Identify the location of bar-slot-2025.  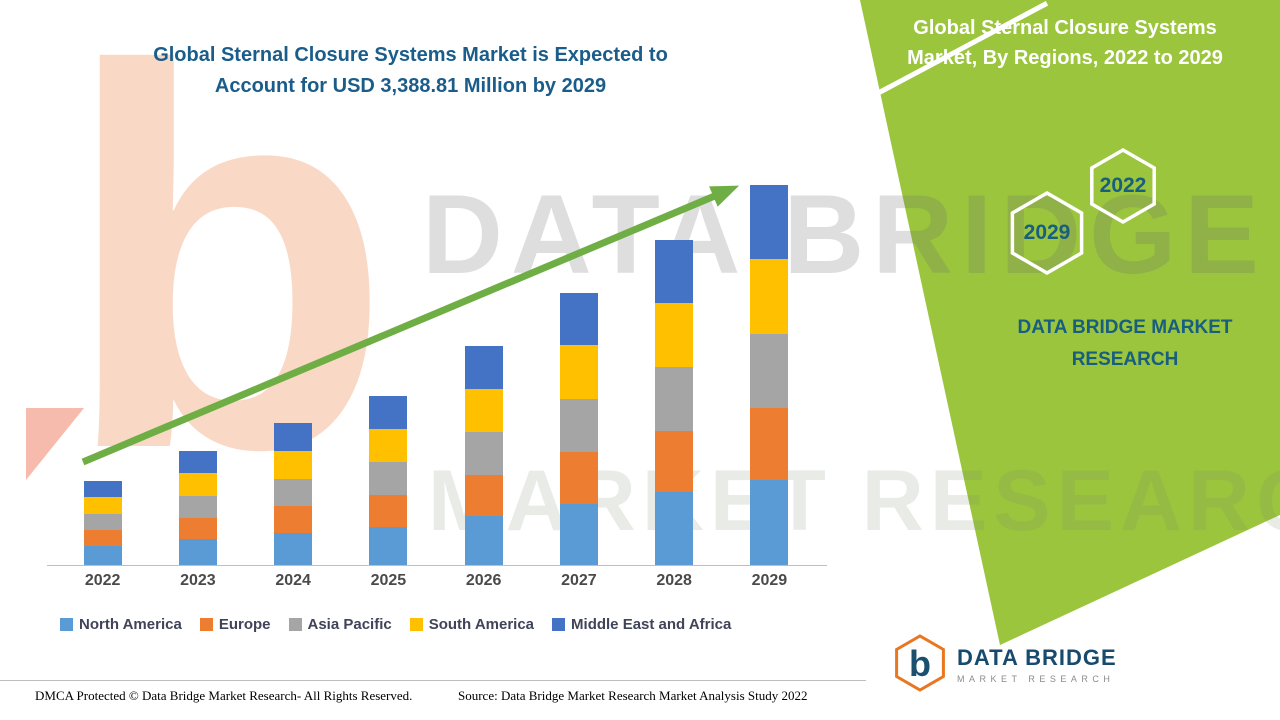
(388, 342).